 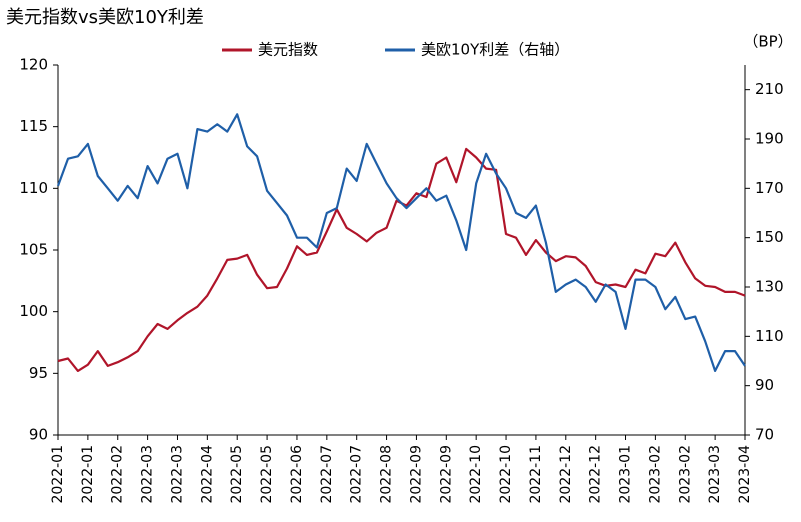 What do you see at coordinates (288, 50) in the screenshot?
I see `legend-label: 美元指数` at bounding box center [288, 50].